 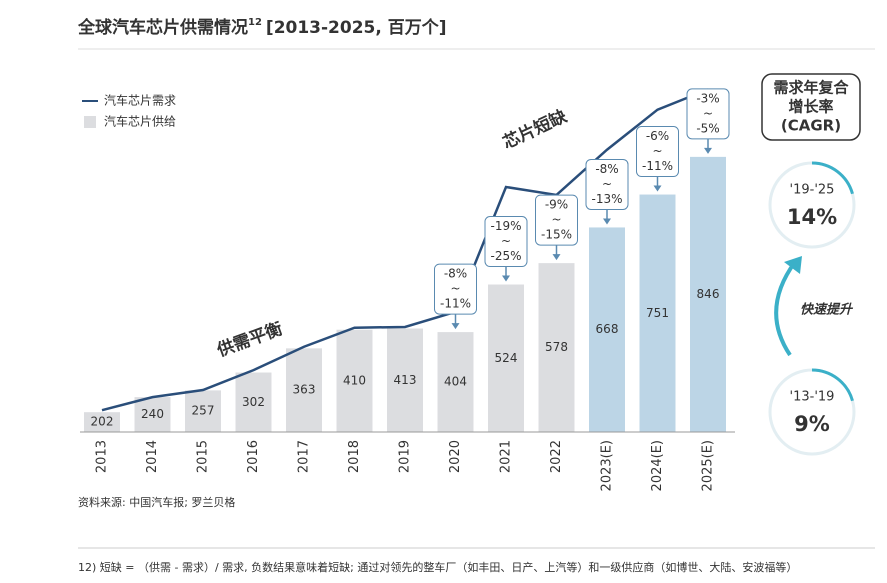 What do you see at coordinates (657, 136) in the screenshot?
I see `gap-label: -6%` at bounding box center [657, 136].